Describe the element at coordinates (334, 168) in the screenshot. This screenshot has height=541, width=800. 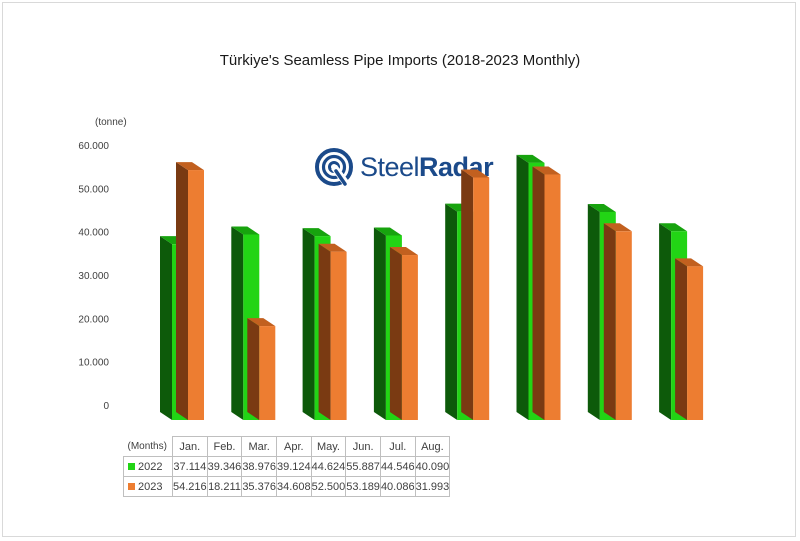
I see `steelradar-logo-icon` at that location.